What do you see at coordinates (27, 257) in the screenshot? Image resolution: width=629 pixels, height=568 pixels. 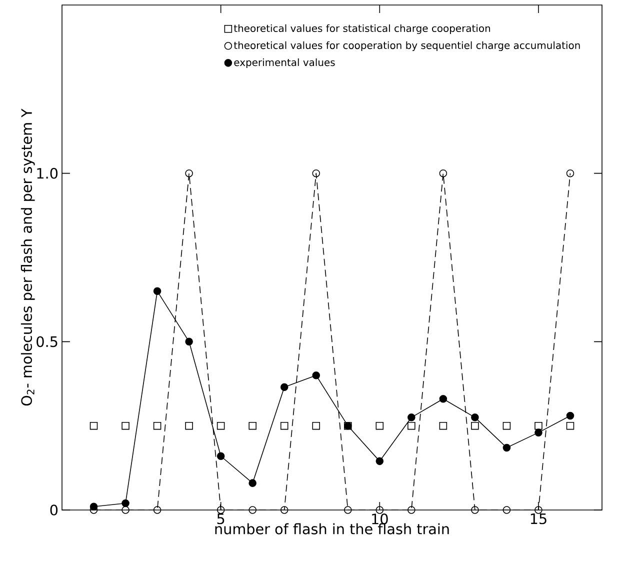 I see `y-axis-title: O$_{2}$- molecules per flash and per system Y` at bounding box center [27, 257].